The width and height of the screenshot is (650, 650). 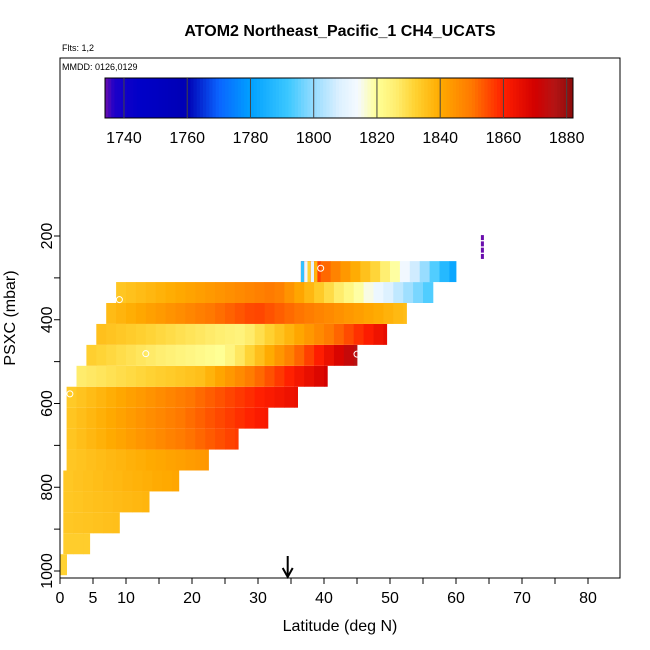 I want to click on x-tick-label: 5, so click(x=93, y=598).